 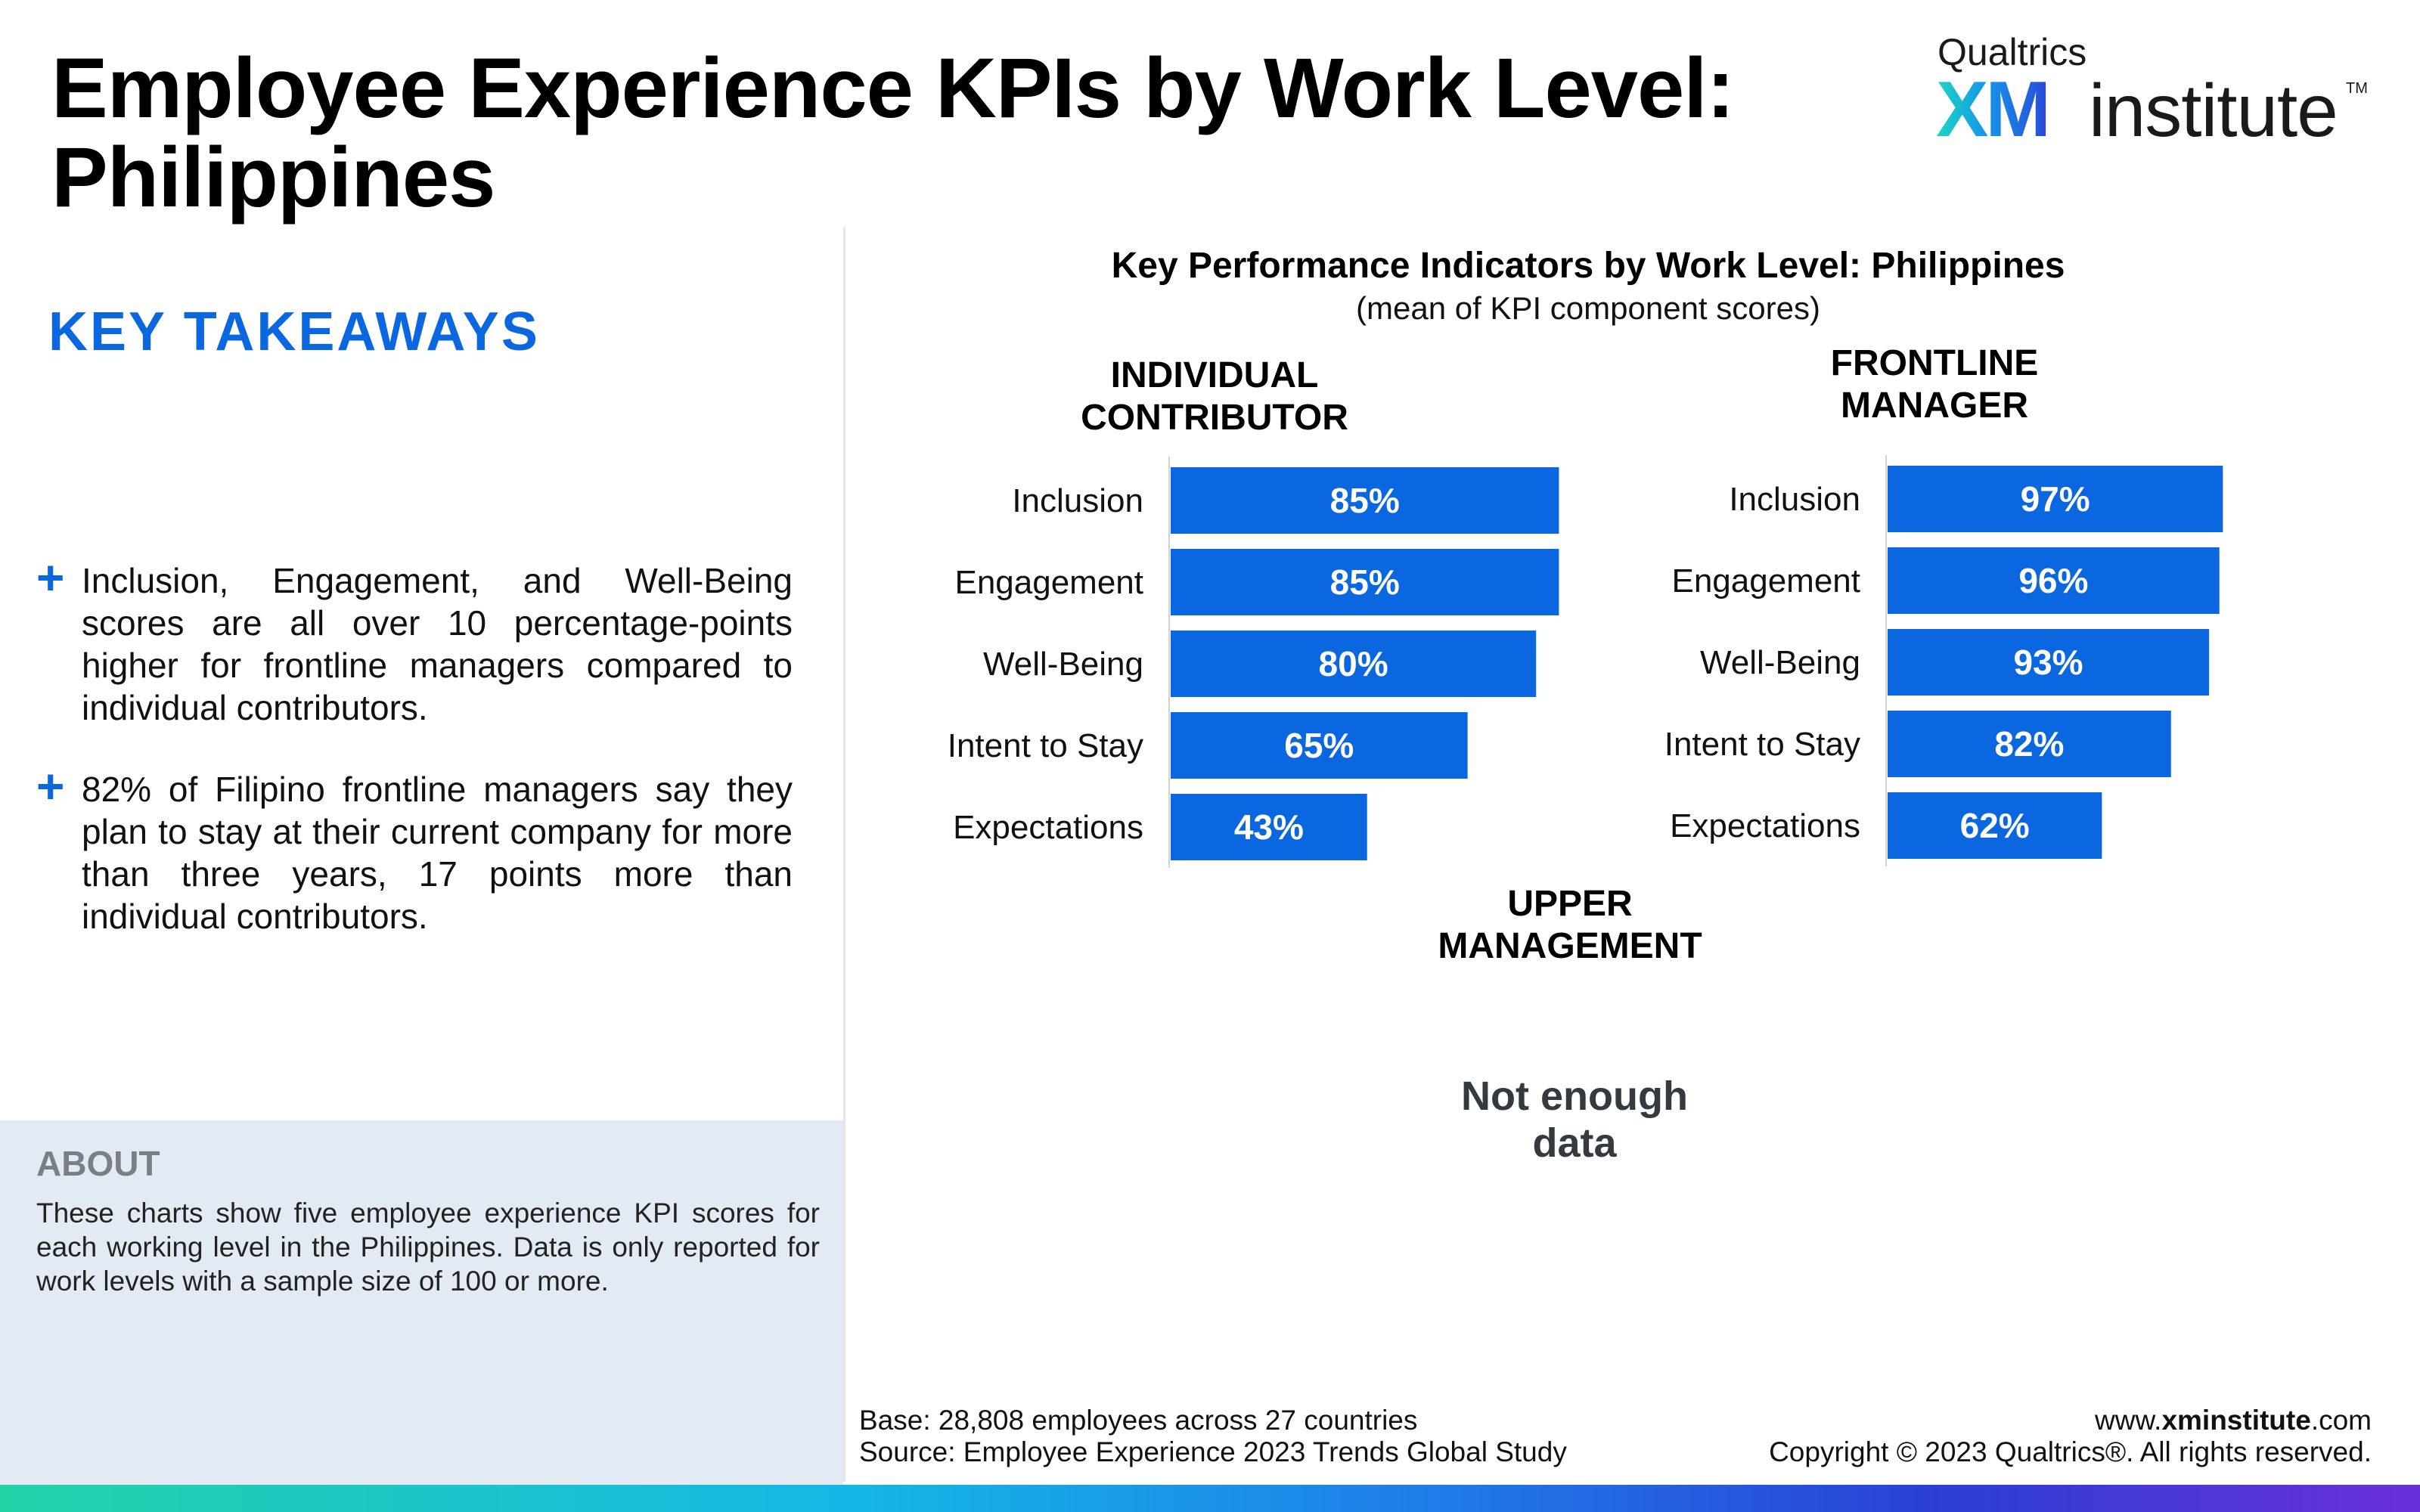 What do you see at coordinates (1214, 418) in the screenshot?
I see `panel-name: CONTRIBUTOR` at bounding box center [1214, 418].